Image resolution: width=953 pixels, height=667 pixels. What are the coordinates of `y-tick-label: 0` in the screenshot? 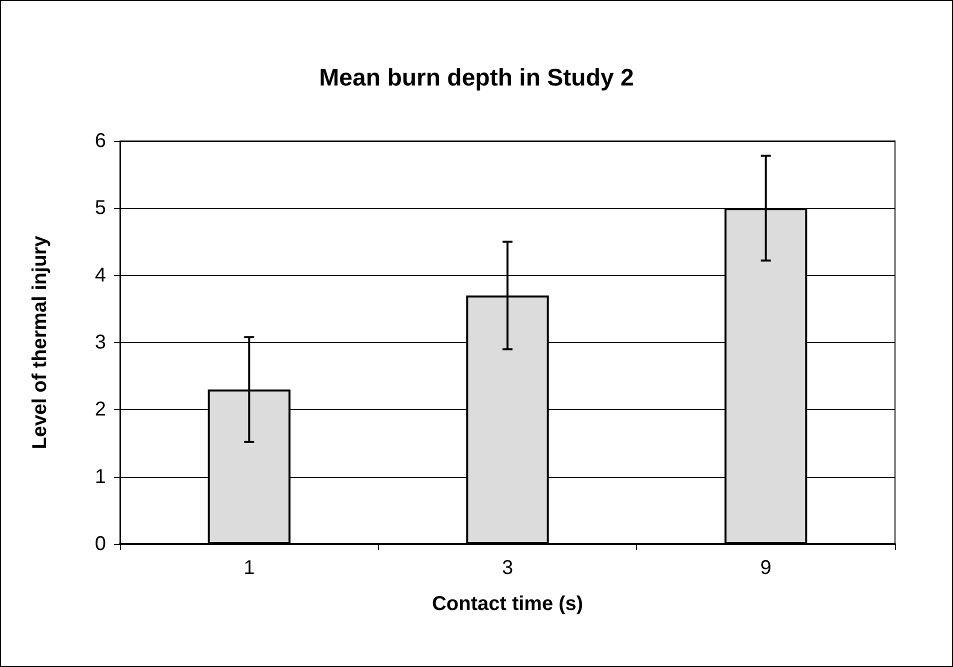 It's located at (100, 544).